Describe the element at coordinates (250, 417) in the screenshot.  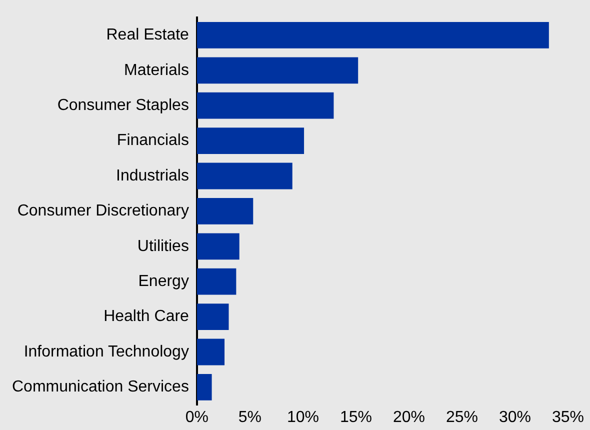
I see `x-tick-label: 5%` at that location.